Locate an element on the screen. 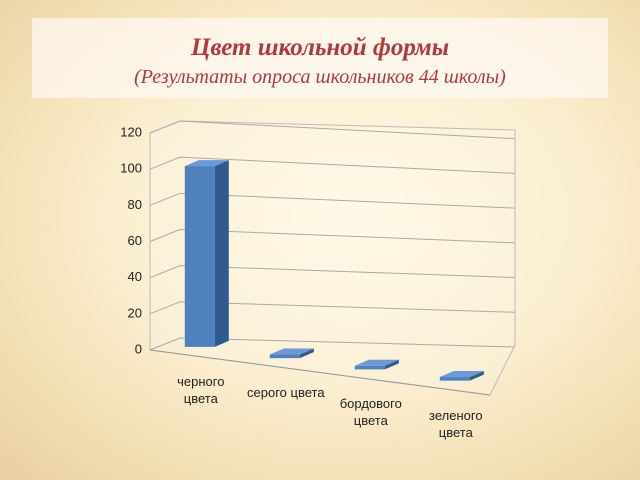  floor-edge is located at coordinates (320, 372).